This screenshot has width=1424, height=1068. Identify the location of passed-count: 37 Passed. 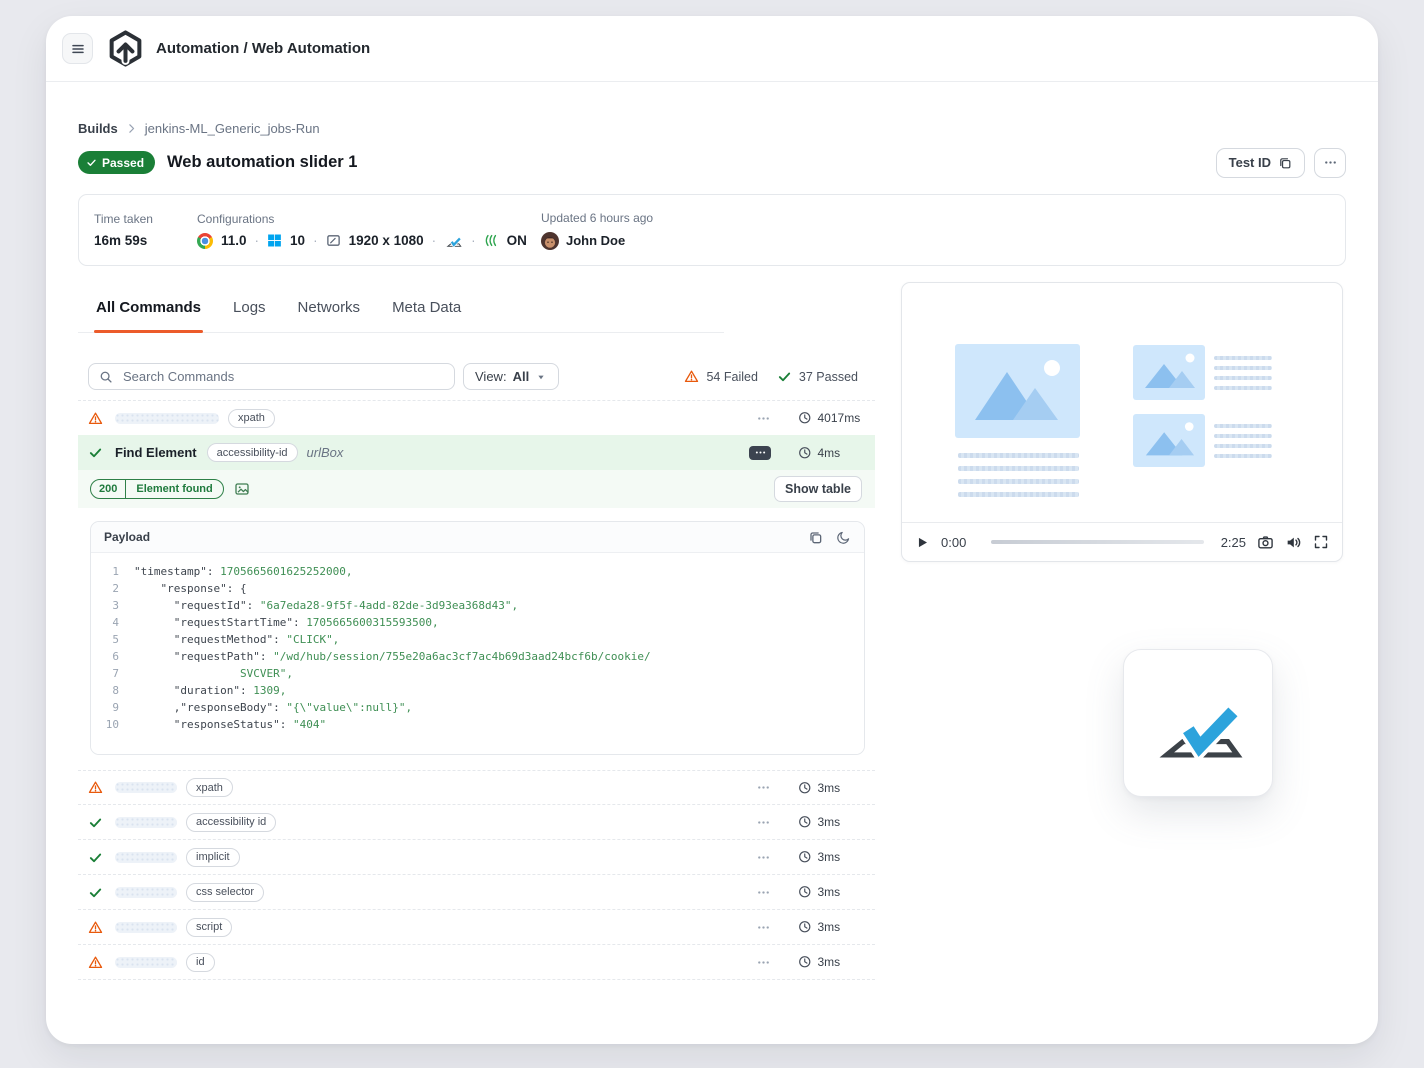
(817, 376).